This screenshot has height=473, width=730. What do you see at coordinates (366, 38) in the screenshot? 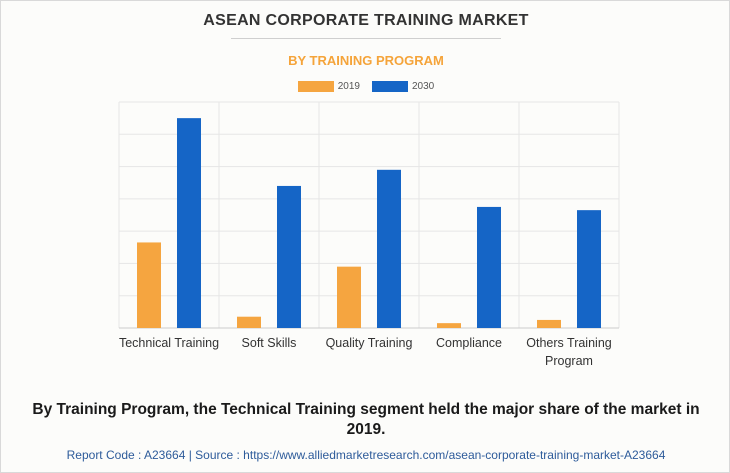
I see `title-divider` at bounding box center [366, 38].